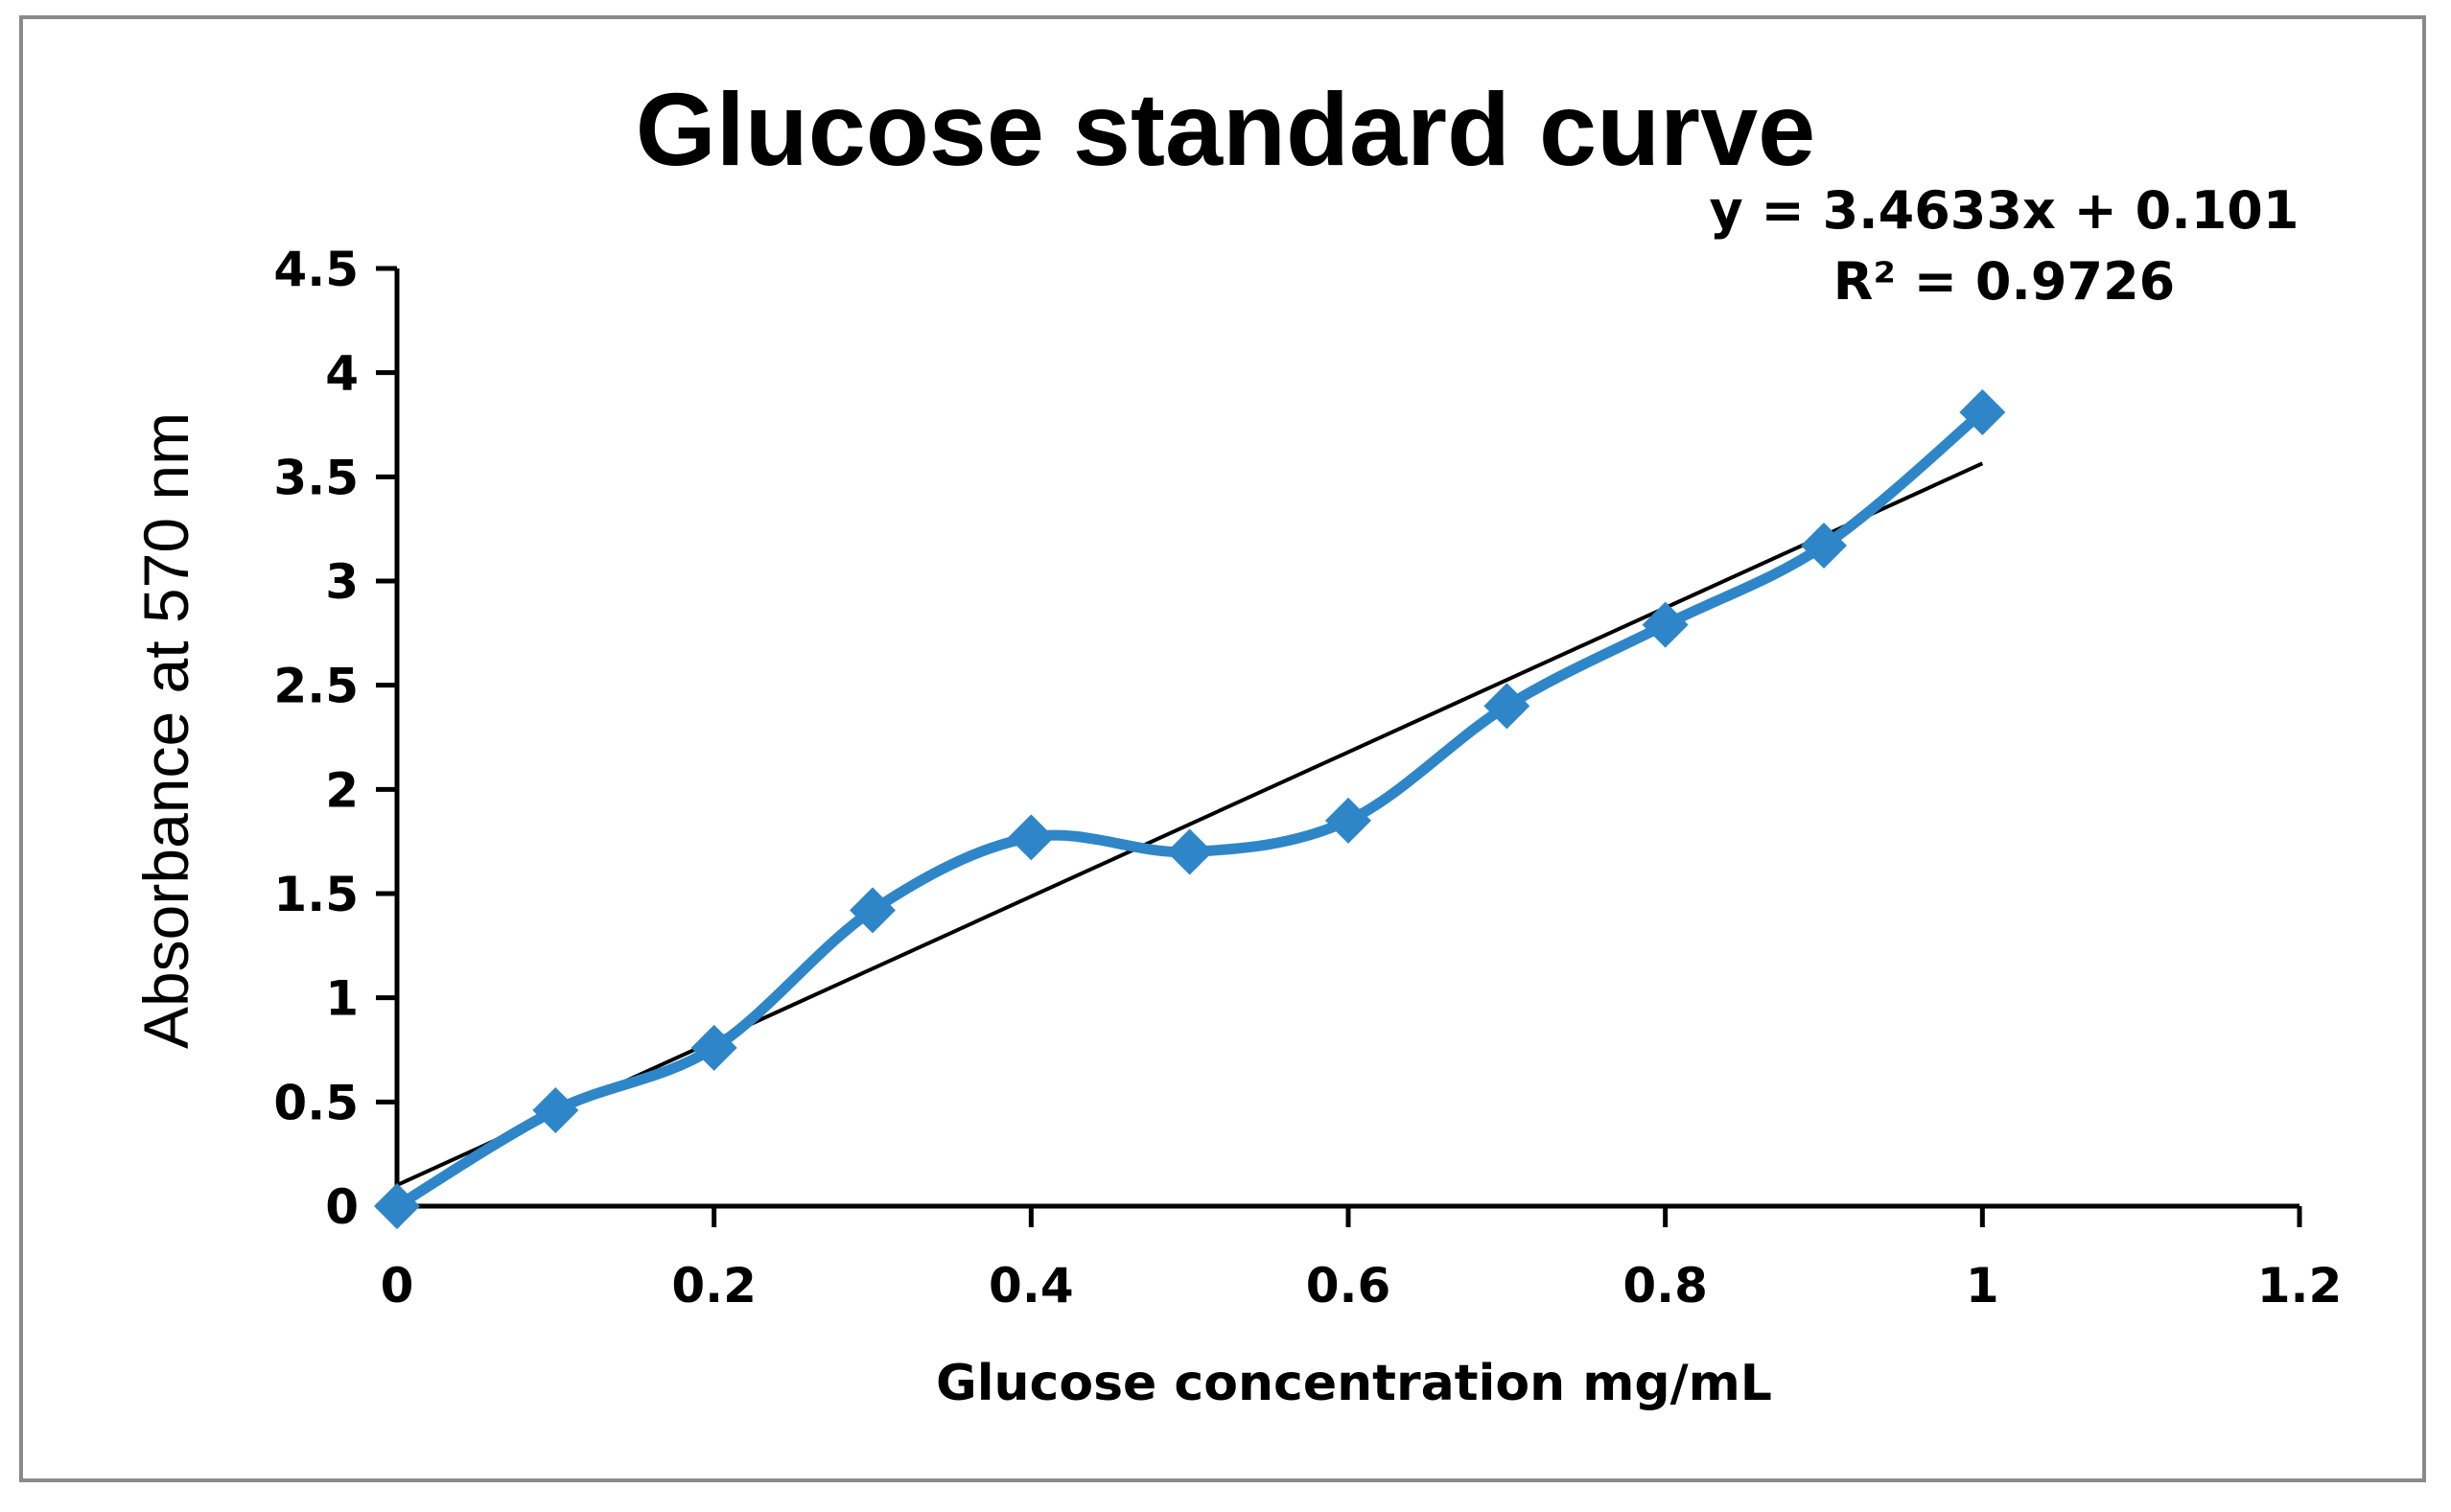 The width and height of the screenshot is (2451, 1512). Describe the element at coordinates (1665, 1286) in the screenshot. I see `x-tick-label: 0.8` at that location.